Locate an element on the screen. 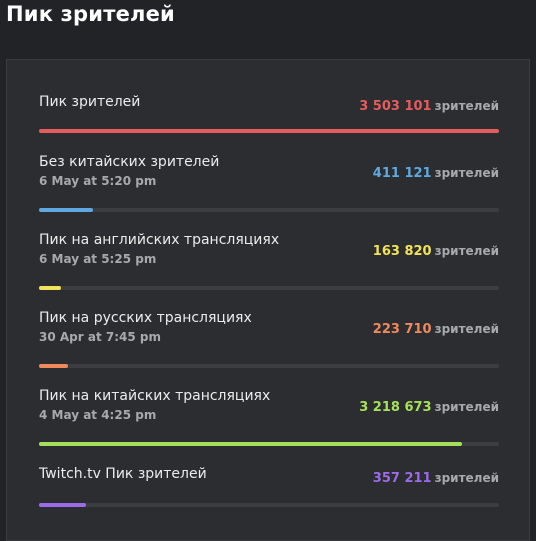 This screenshot has width=536, height=541. stat-value: 3 218 673 зрителей is located at coordinates (429, 405).